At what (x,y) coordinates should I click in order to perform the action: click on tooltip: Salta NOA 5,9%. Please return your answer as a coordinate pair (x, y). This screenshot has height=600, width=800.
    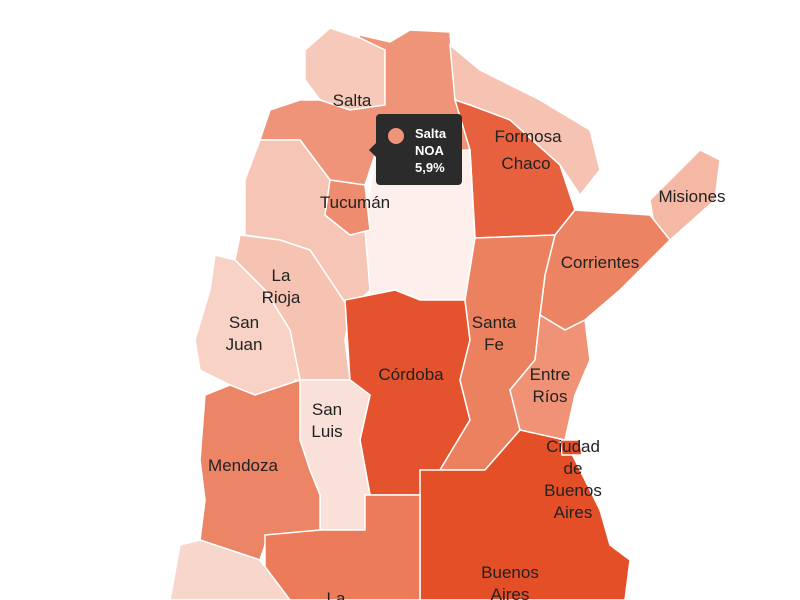
    Looking at the image, I should click on (415, 149).